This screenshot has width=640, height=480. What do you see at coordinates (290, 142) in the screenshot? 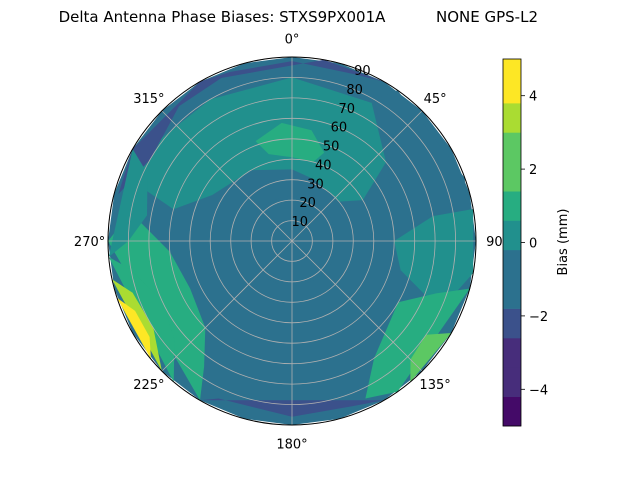
I see `contour-north-patch` at bounding box center [290, 142].